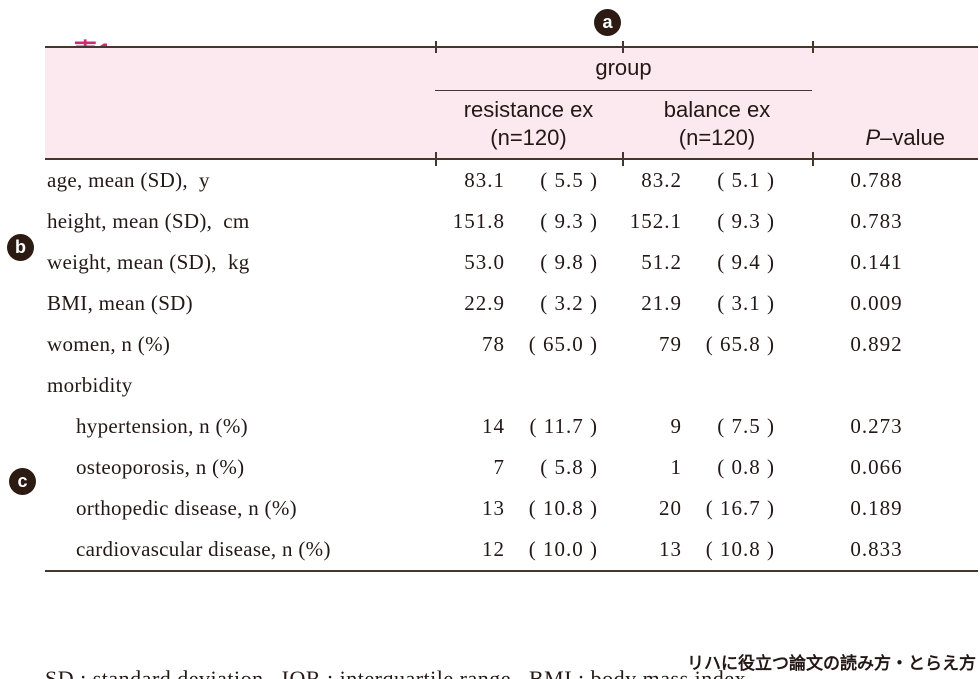 The width and height of the screenshot is (980, 679). I want to click on balance-paren: ( 0.8 ), so click(746, 467).